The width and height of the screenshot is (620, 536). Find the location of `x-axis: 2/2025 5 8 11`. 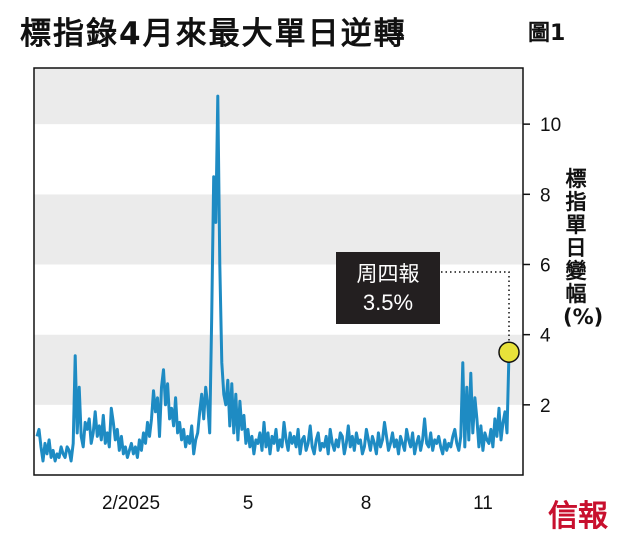

x-axis: 2/2025 5 8 11 is located at coordinates (297, 503).